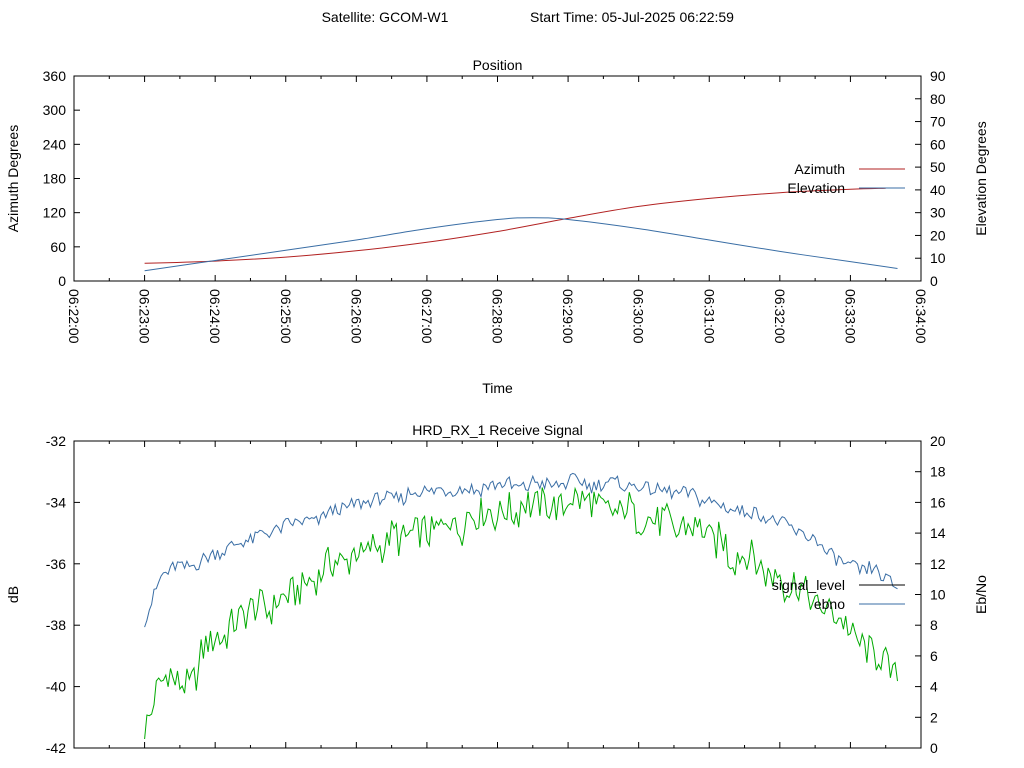  I want to click on series-line-azimuth, so click(515, 225).